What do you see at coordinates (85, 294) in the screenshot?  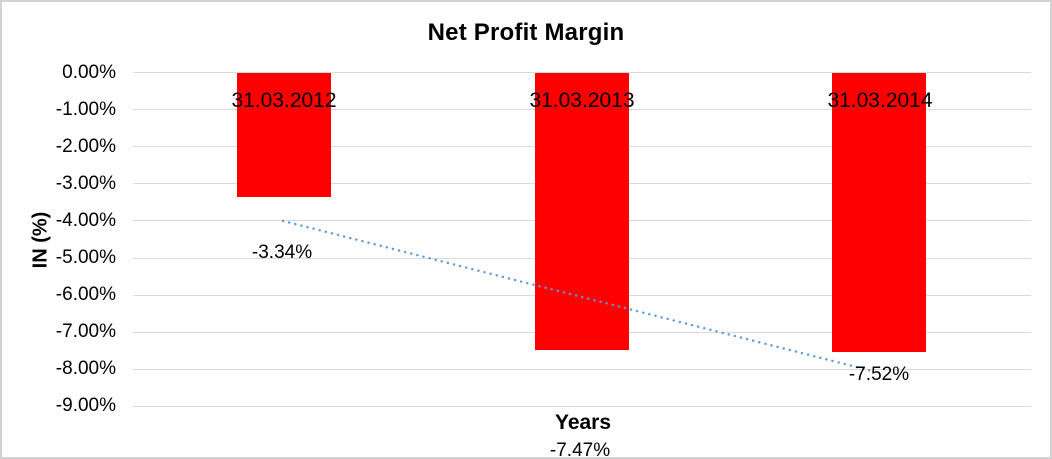 I see `y-axis-tick-label: -6.00%` at bounding box center [85, 294].